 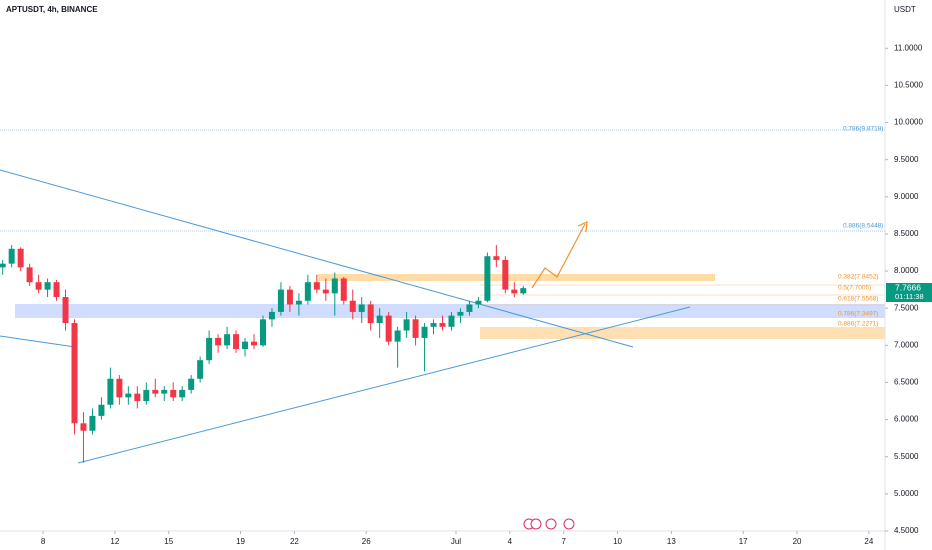 I want to click on x-tick-label: 19, so click(x=240, y=541).